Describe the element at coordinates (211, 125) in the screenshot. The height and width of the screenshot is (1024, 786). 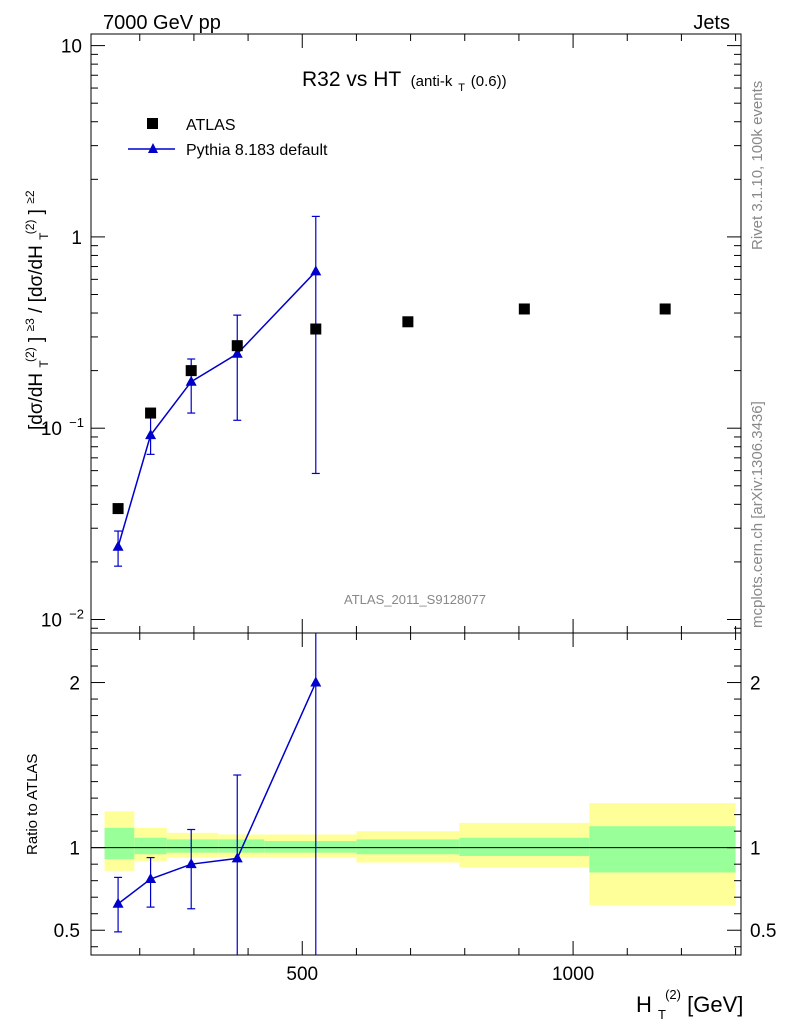
I see `legend-data-label: ATLAS` at that location.